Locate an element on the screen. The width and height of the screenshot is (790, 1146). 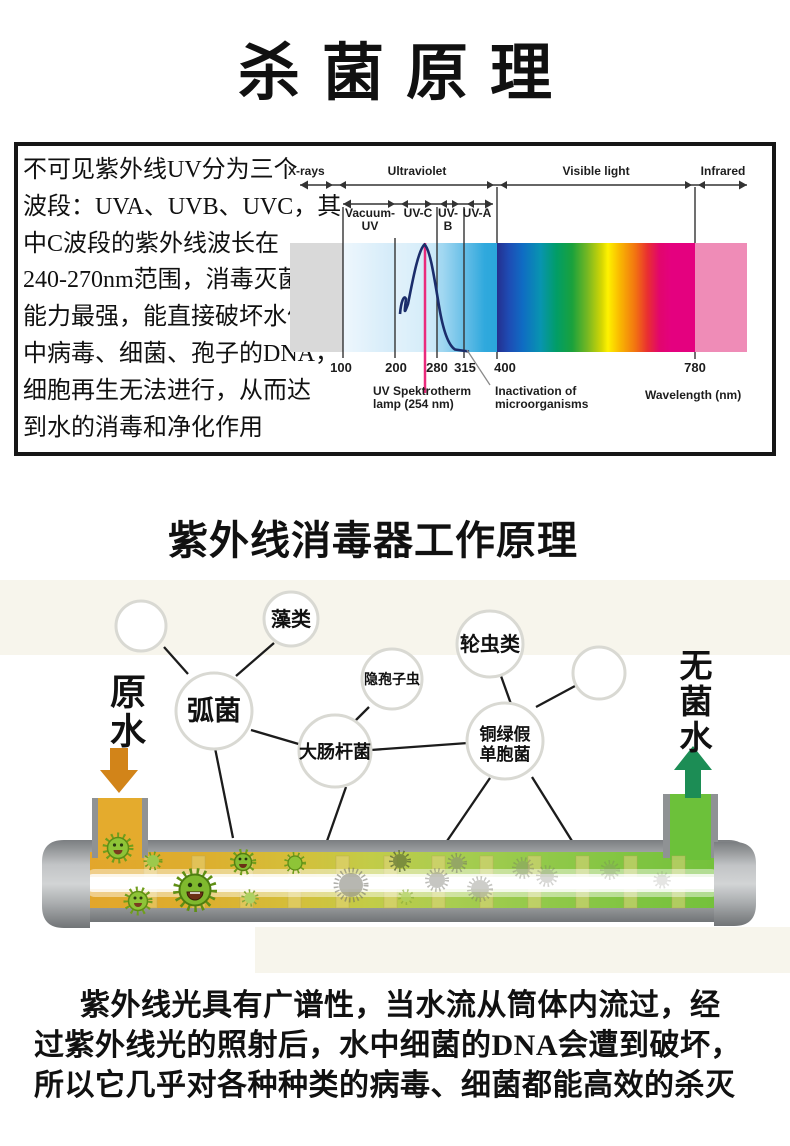
label-vacuum-uv: Vacuum- UV is located at coordinates (370, 220).